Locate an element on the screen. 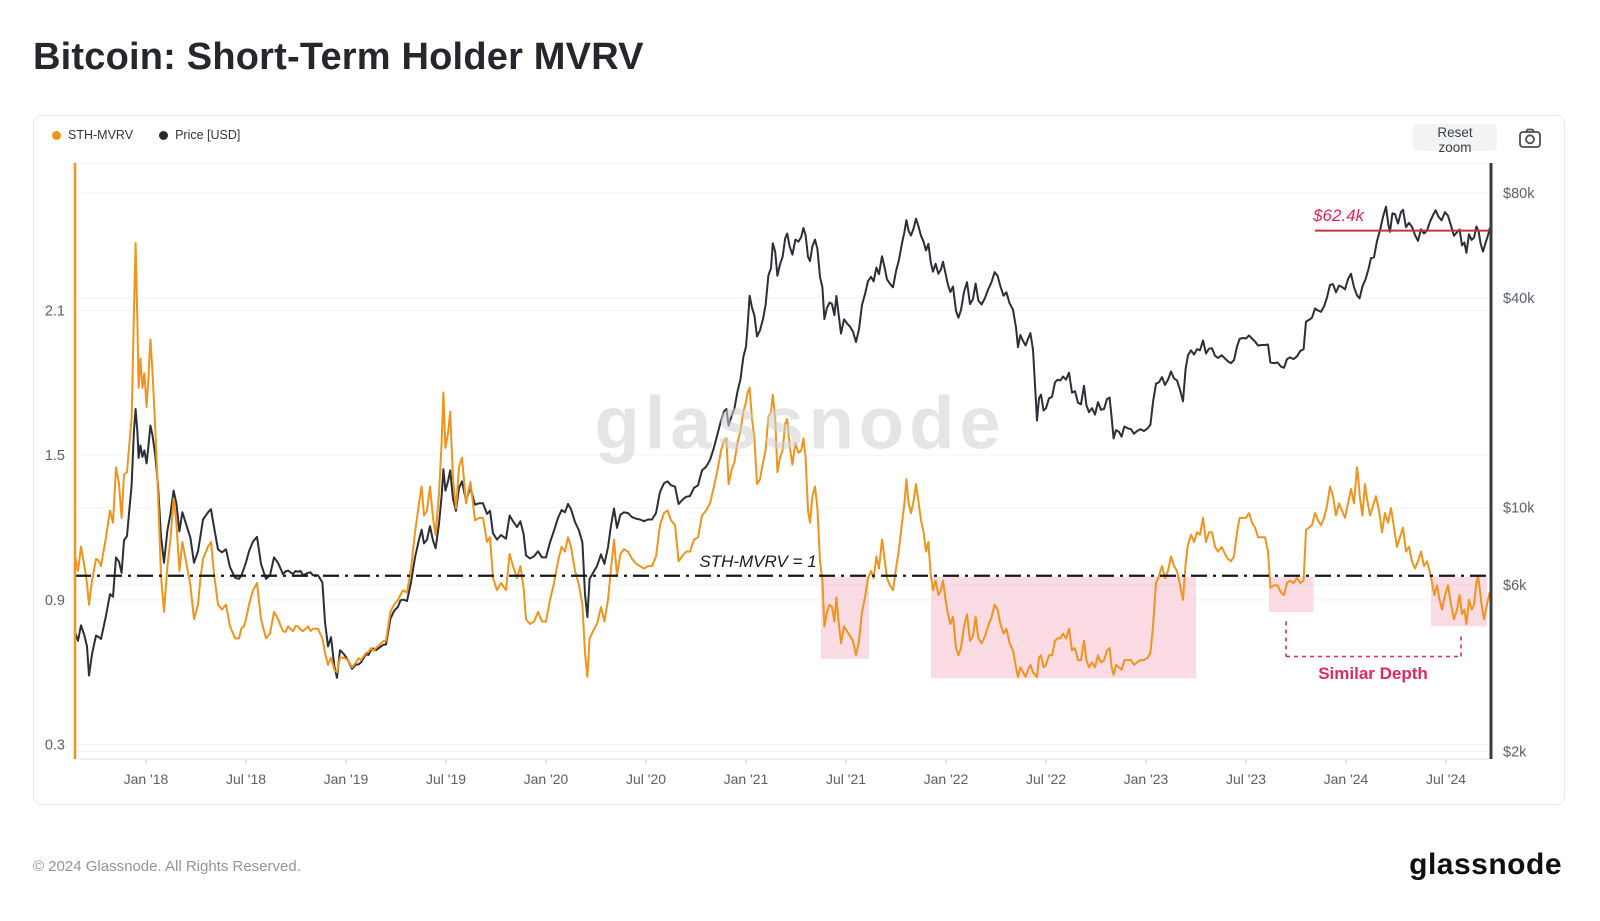 The height and width of the screenshot is (921, 1600). x-axis-tick-label: Jan '24 is located at coordinates (1346, 779).